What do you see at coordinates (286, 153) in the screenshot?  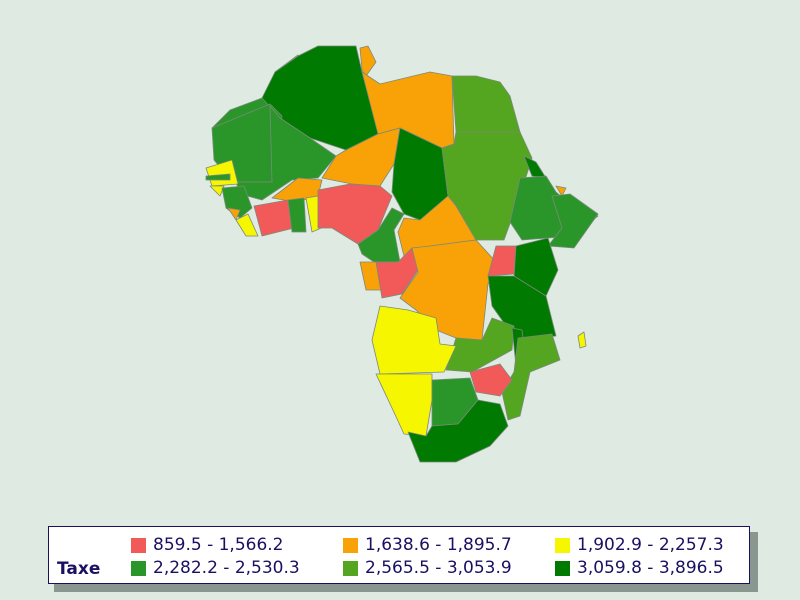 I see `region-mali` at bounding box center [286, 153].